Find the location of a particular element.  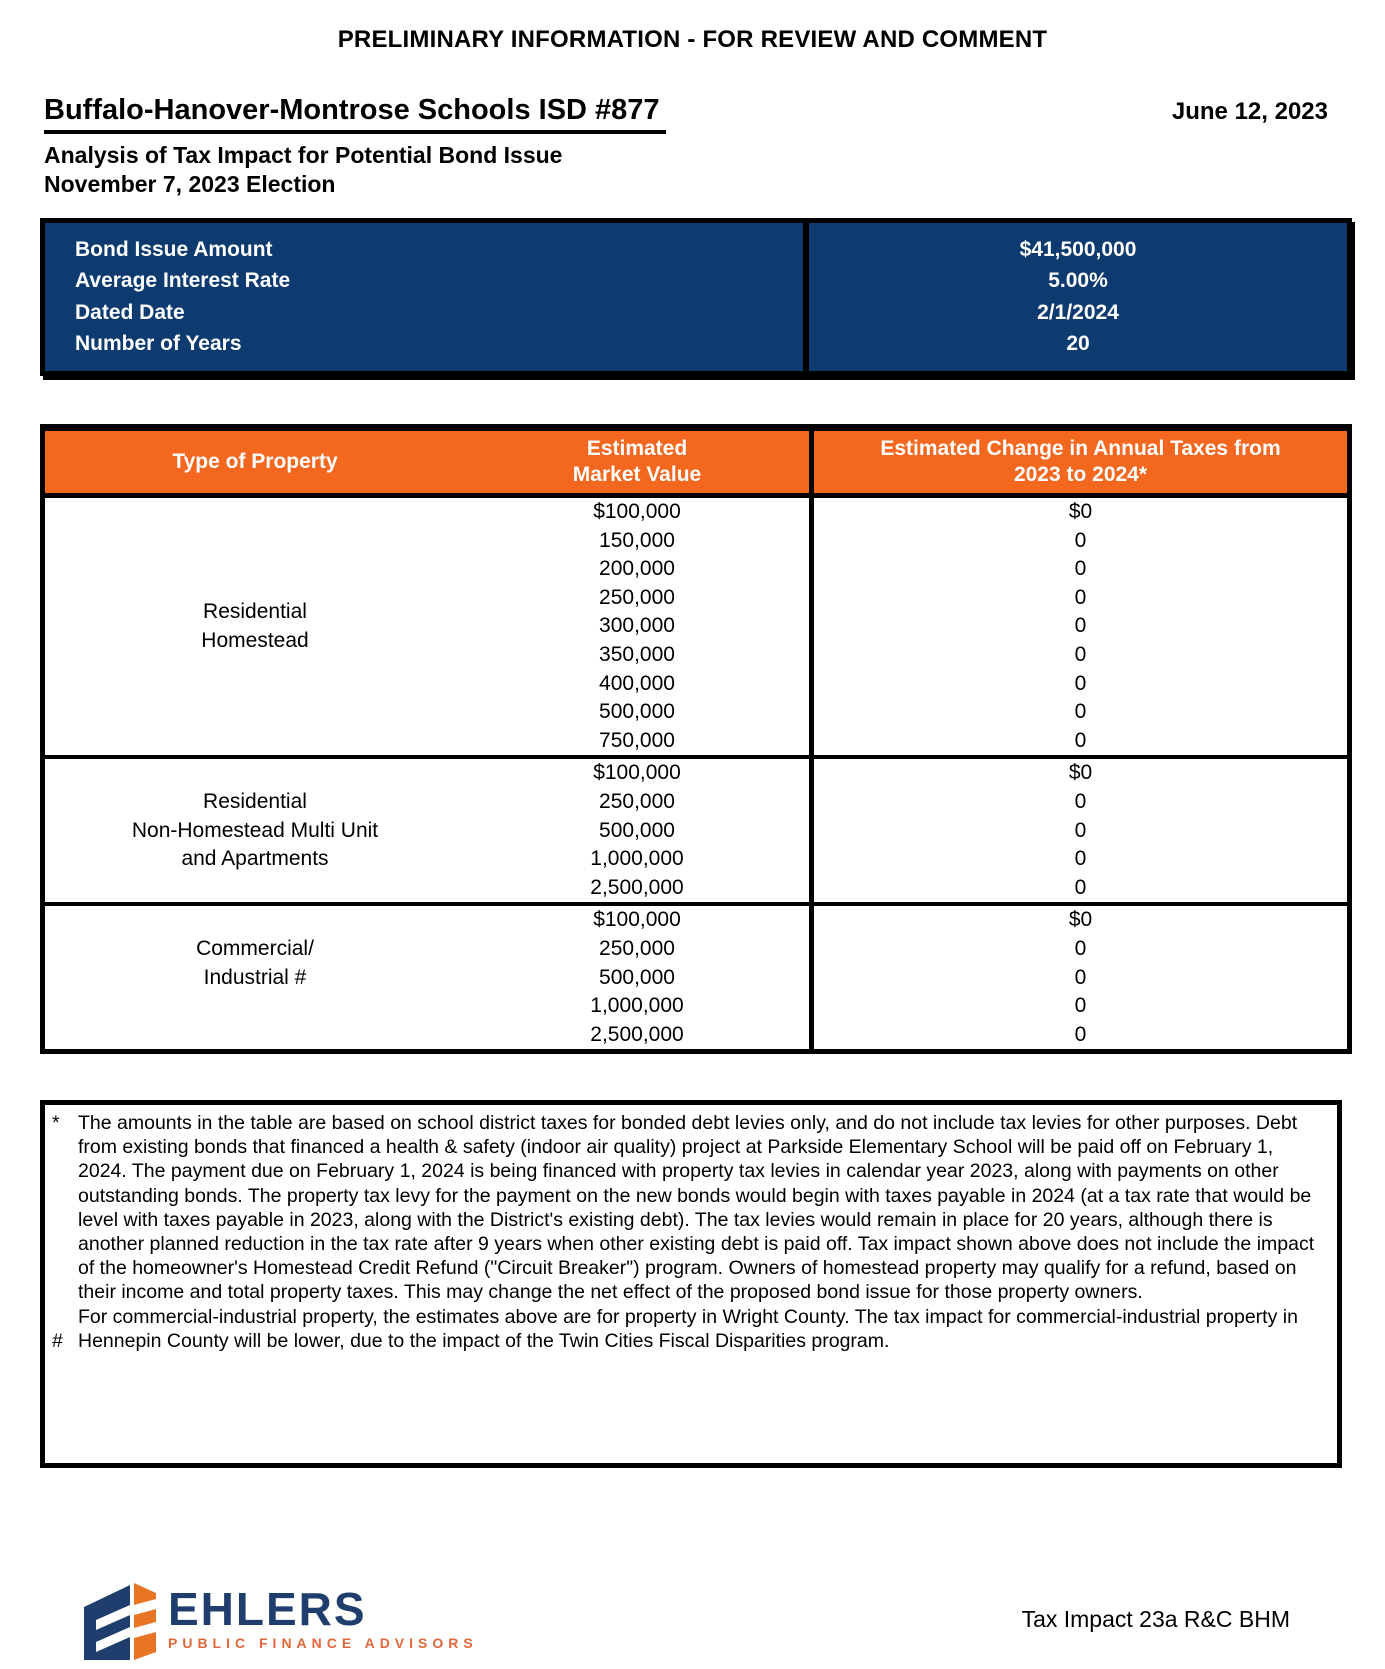

asterisk-footnote-marker: * is located at coordinates (56, 1123).